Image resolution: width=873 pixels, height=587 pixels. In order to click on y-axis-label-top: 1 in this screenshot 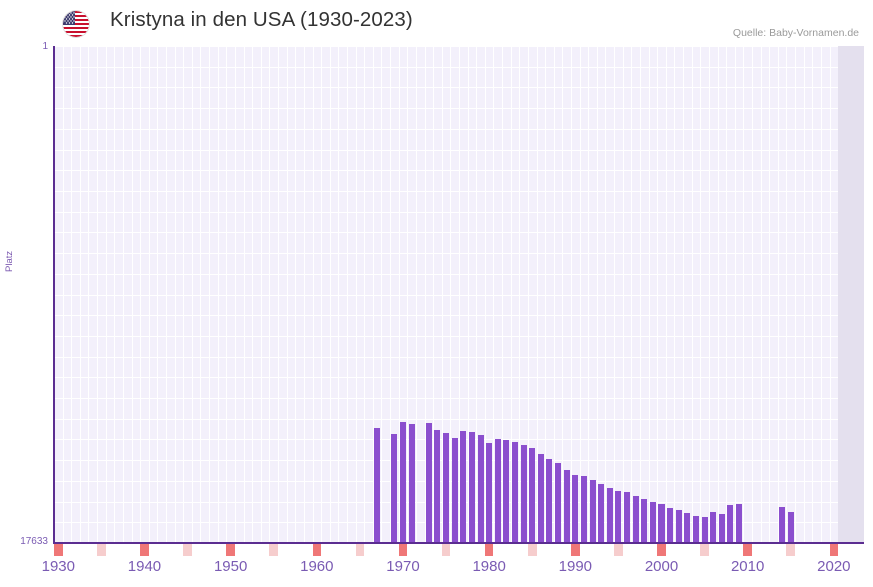, I will do `click(45, 46)`.